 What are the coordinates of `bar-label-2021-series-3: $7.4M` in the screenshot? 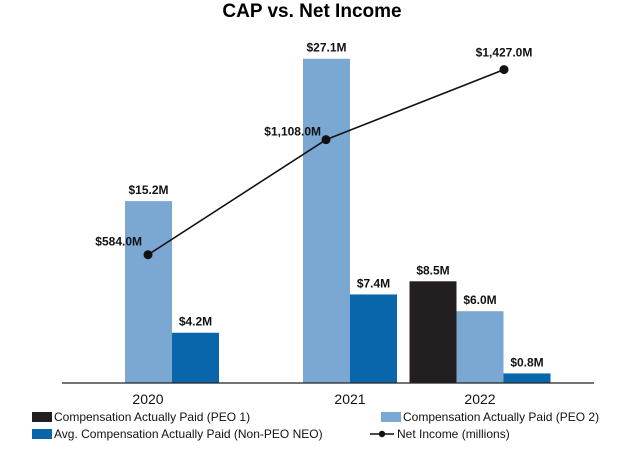 It's located at (373, 283).